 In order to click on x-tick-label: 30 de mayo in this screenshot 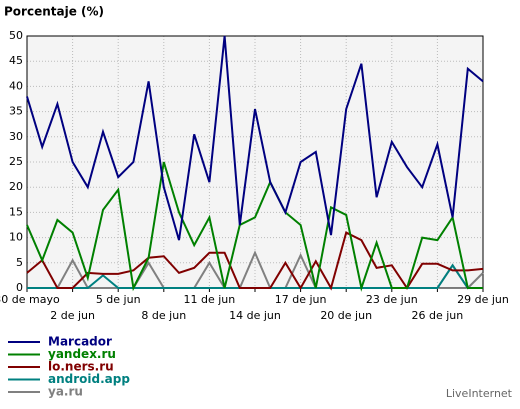, I will do `click(30, 299)`.